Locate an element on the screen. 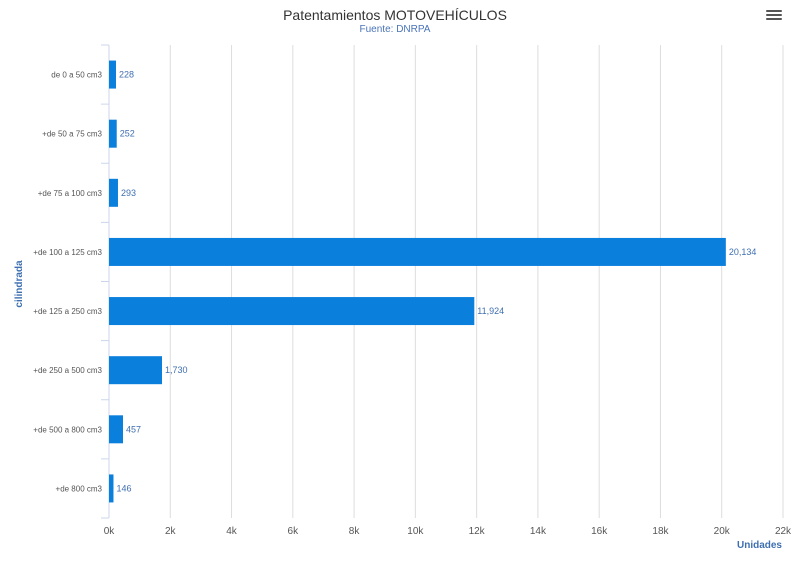 The image size is (800, 561). data-label: 20,134 is located at coordinates (743, 252).